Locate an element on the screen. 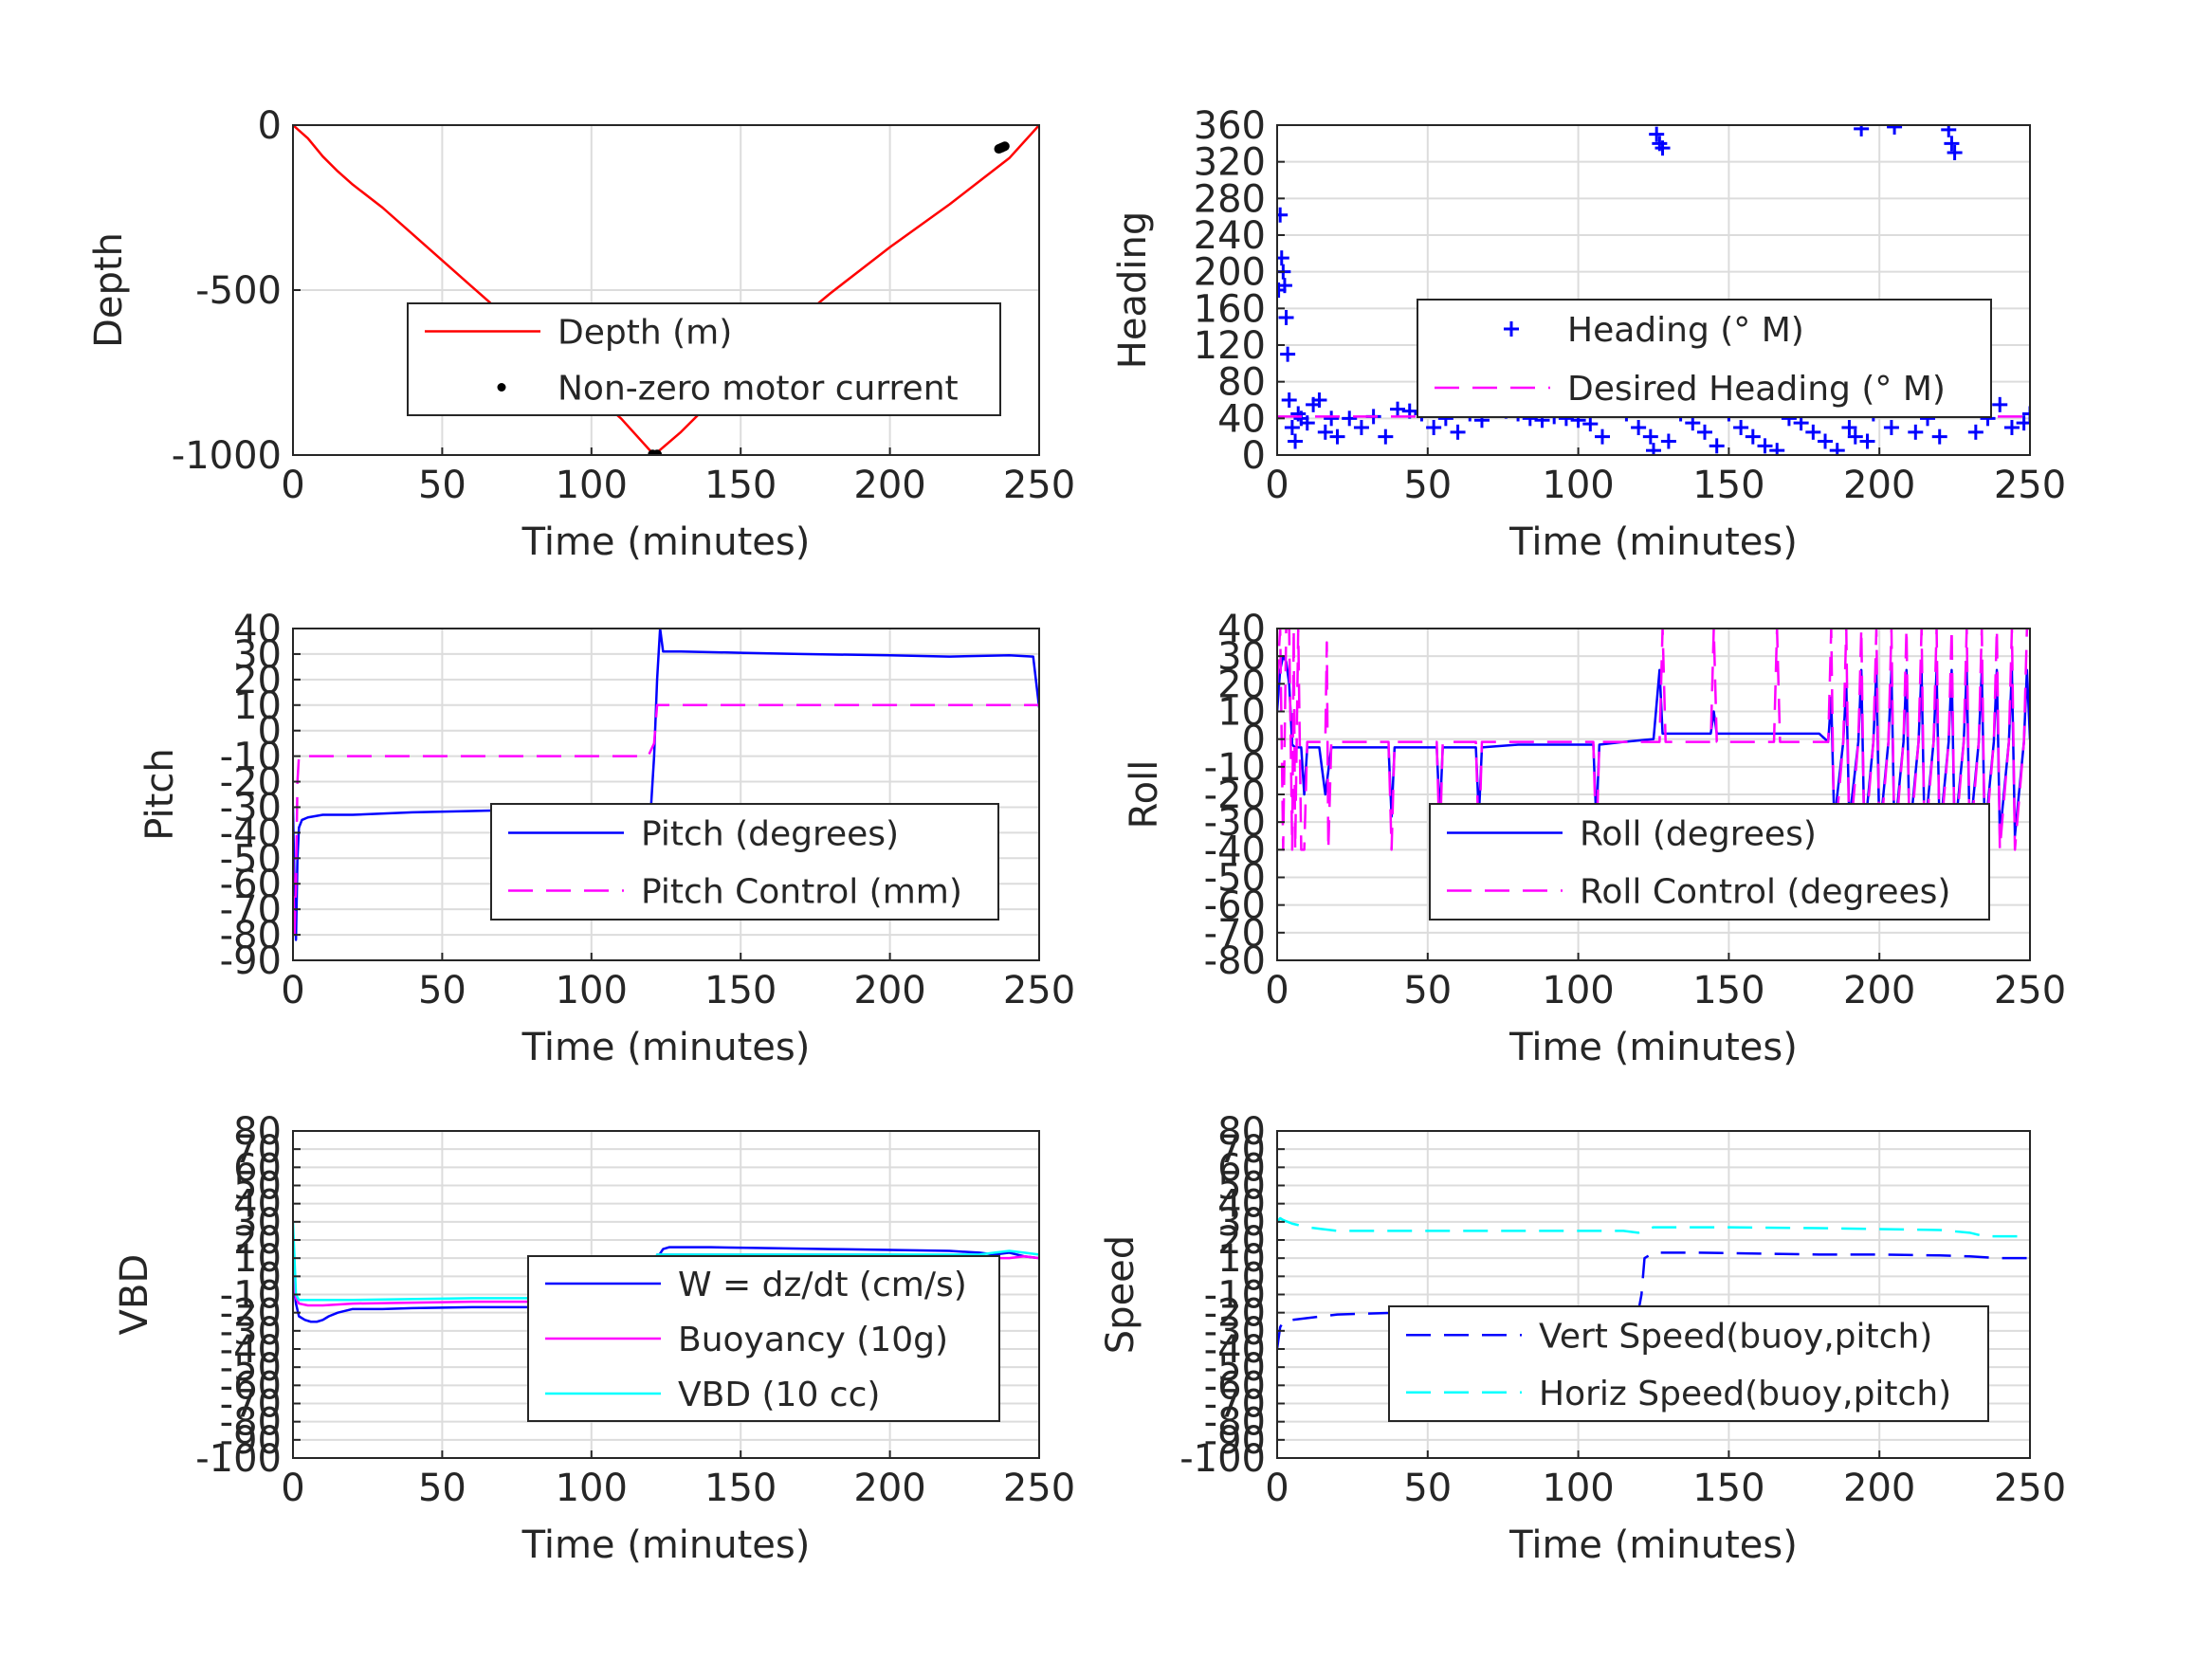 This screenshot has width=2212, height=1659. legend: Heading (° M) Desired Heading (° M) is located at coordinates (1704, 358).